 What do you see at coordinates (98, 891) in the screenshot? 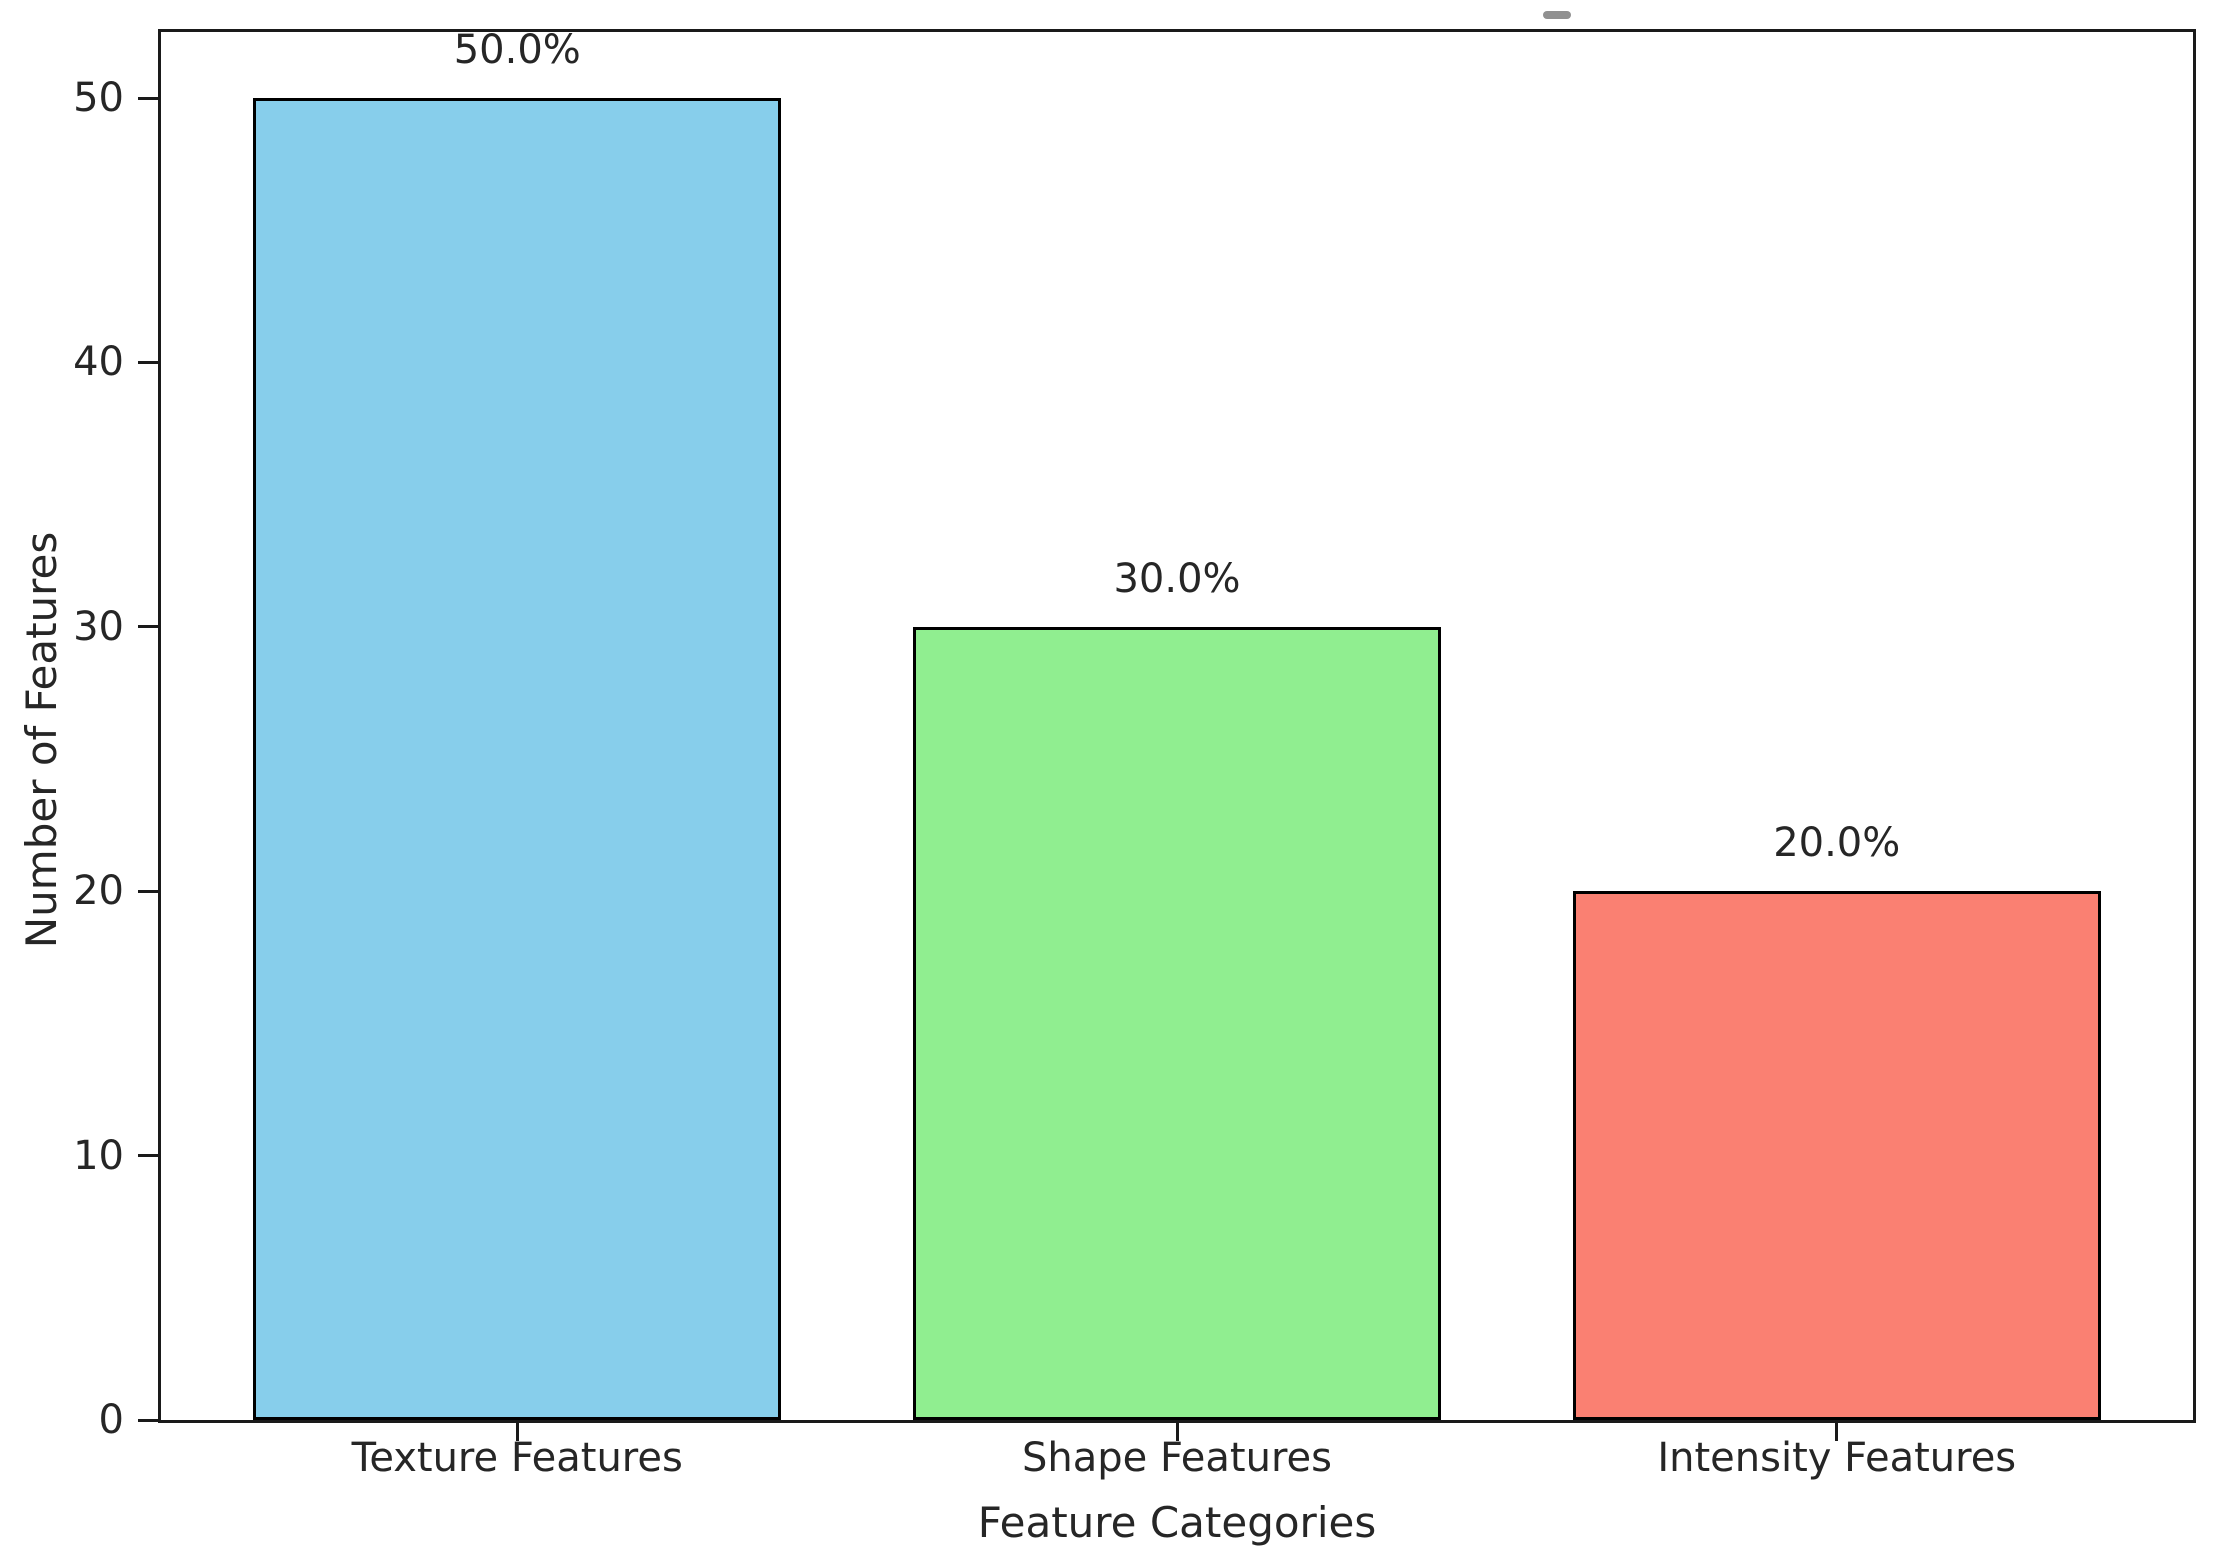
I see `y-tick-label: 20` at bounding box center [98, 891].